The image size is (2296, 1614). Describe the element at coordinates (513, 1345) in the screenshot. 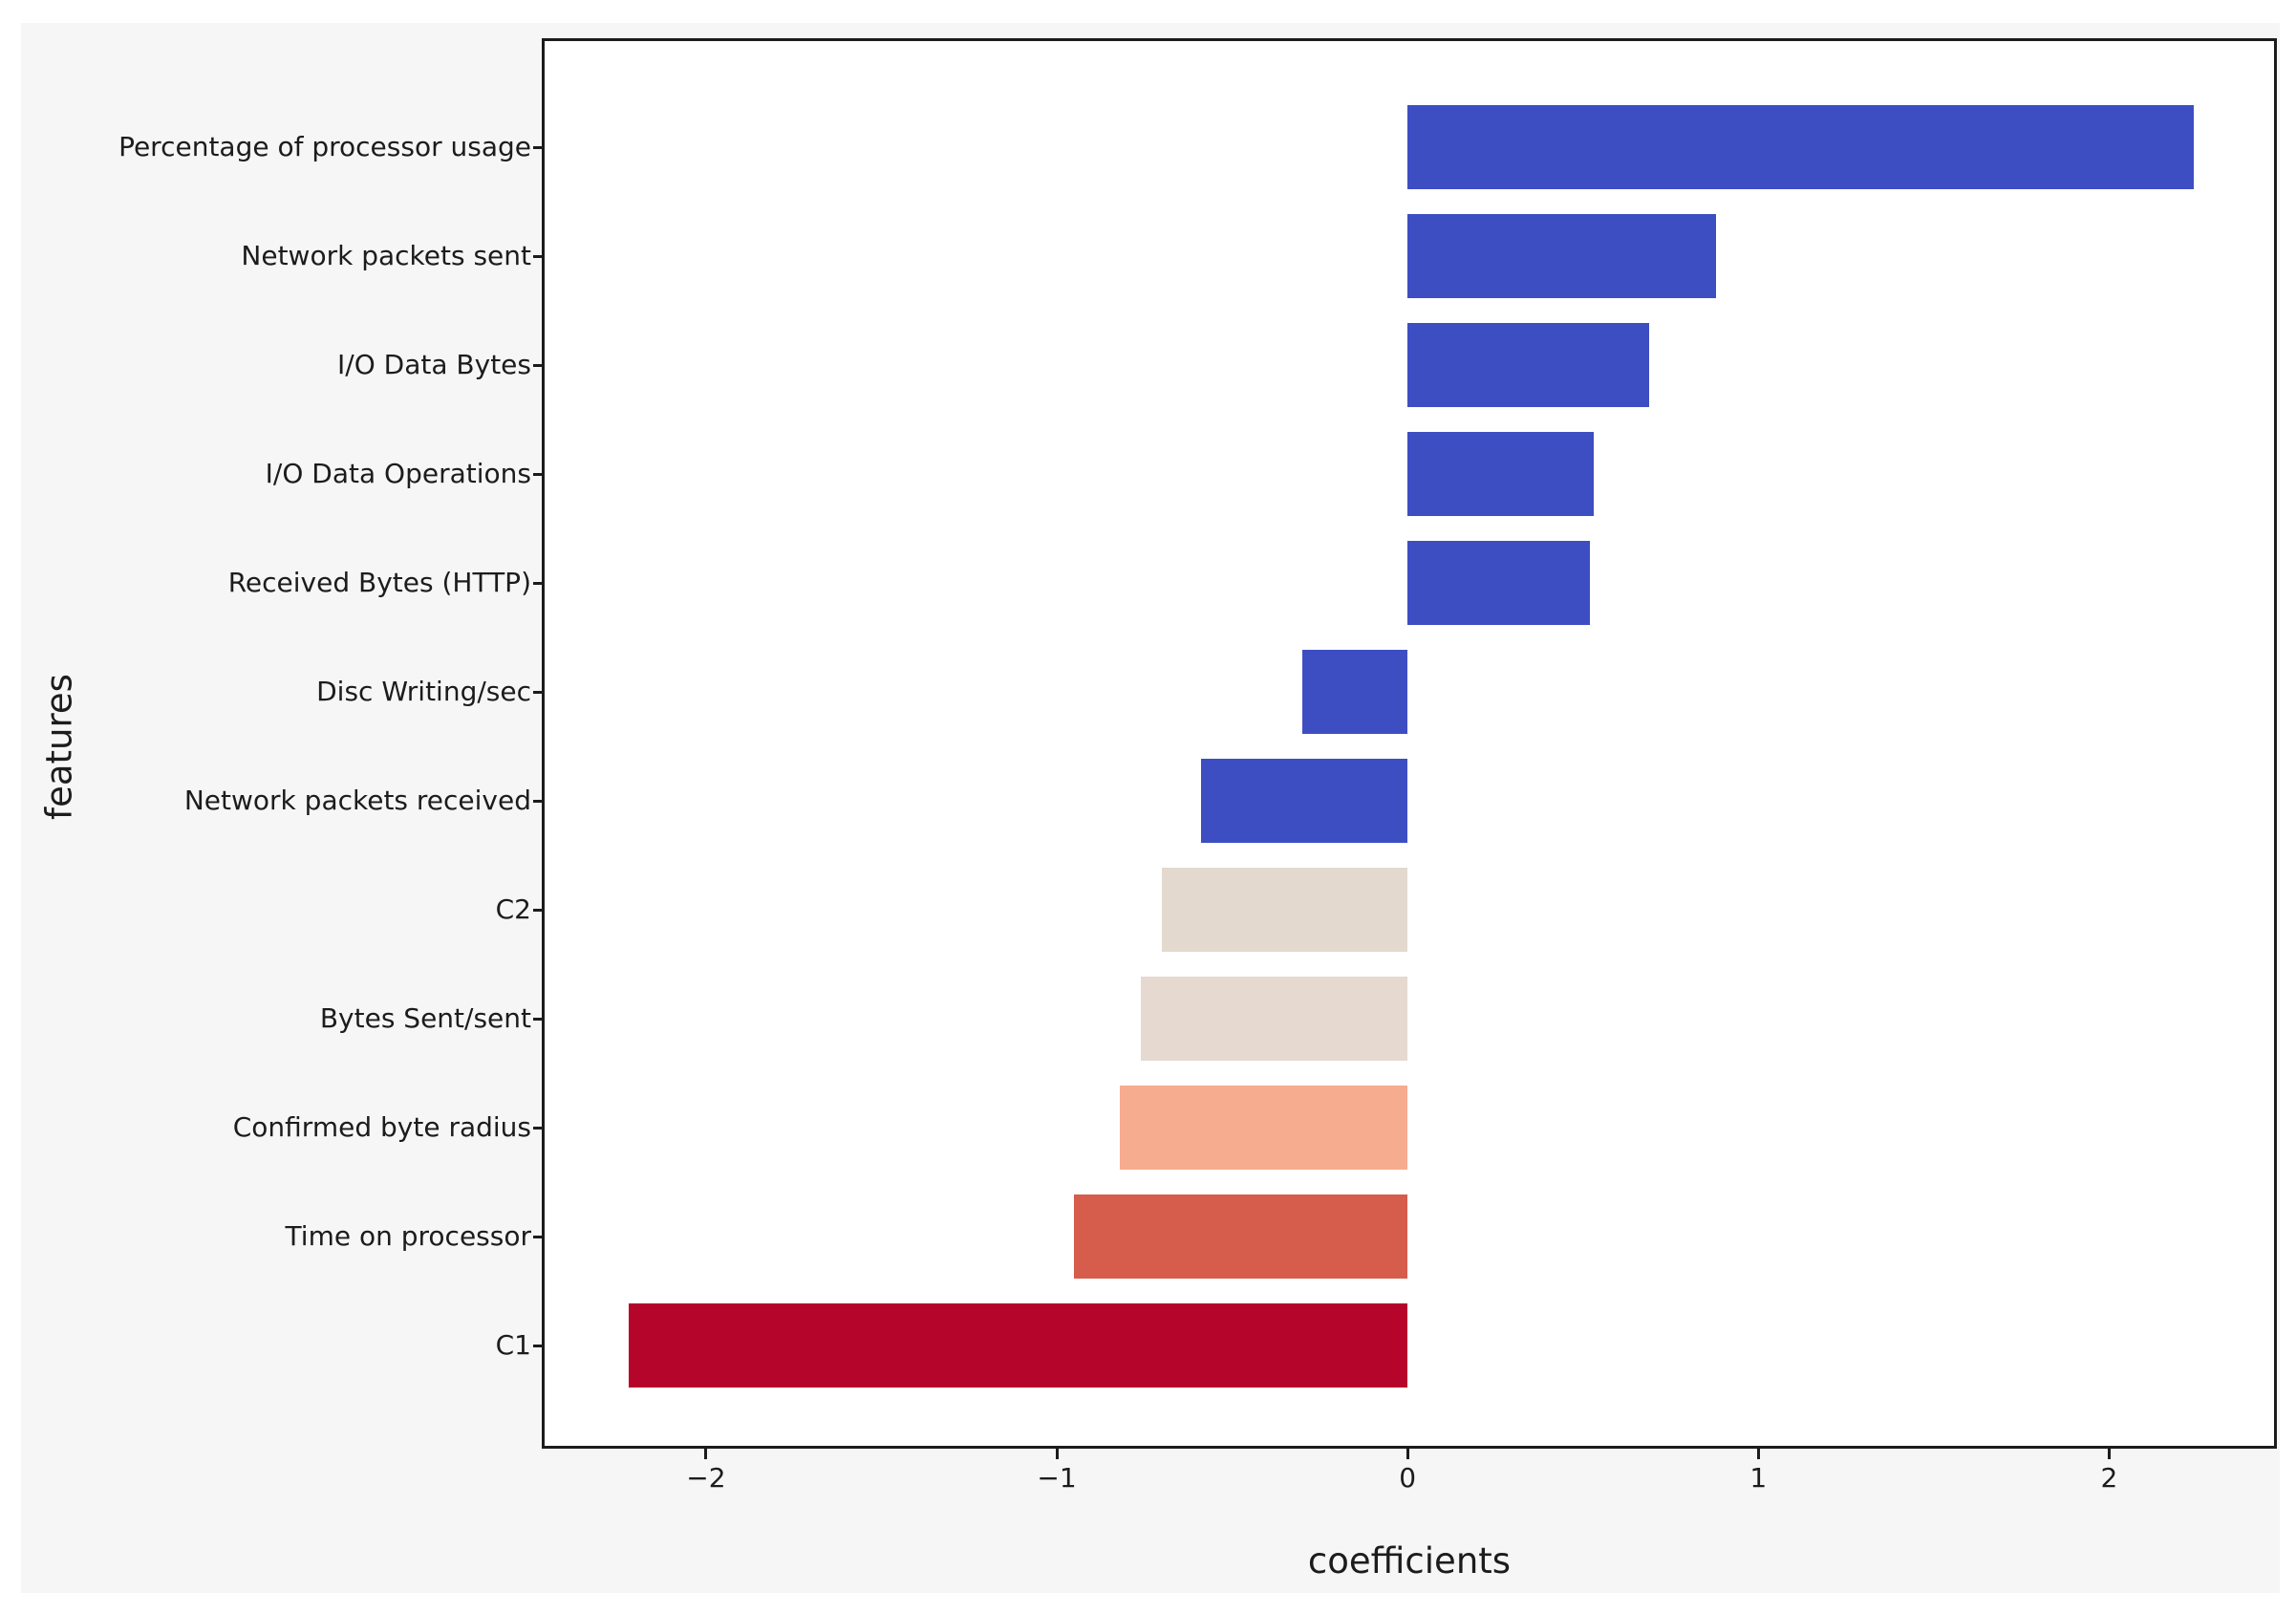

I see `y-tick-label: C1` at that location.